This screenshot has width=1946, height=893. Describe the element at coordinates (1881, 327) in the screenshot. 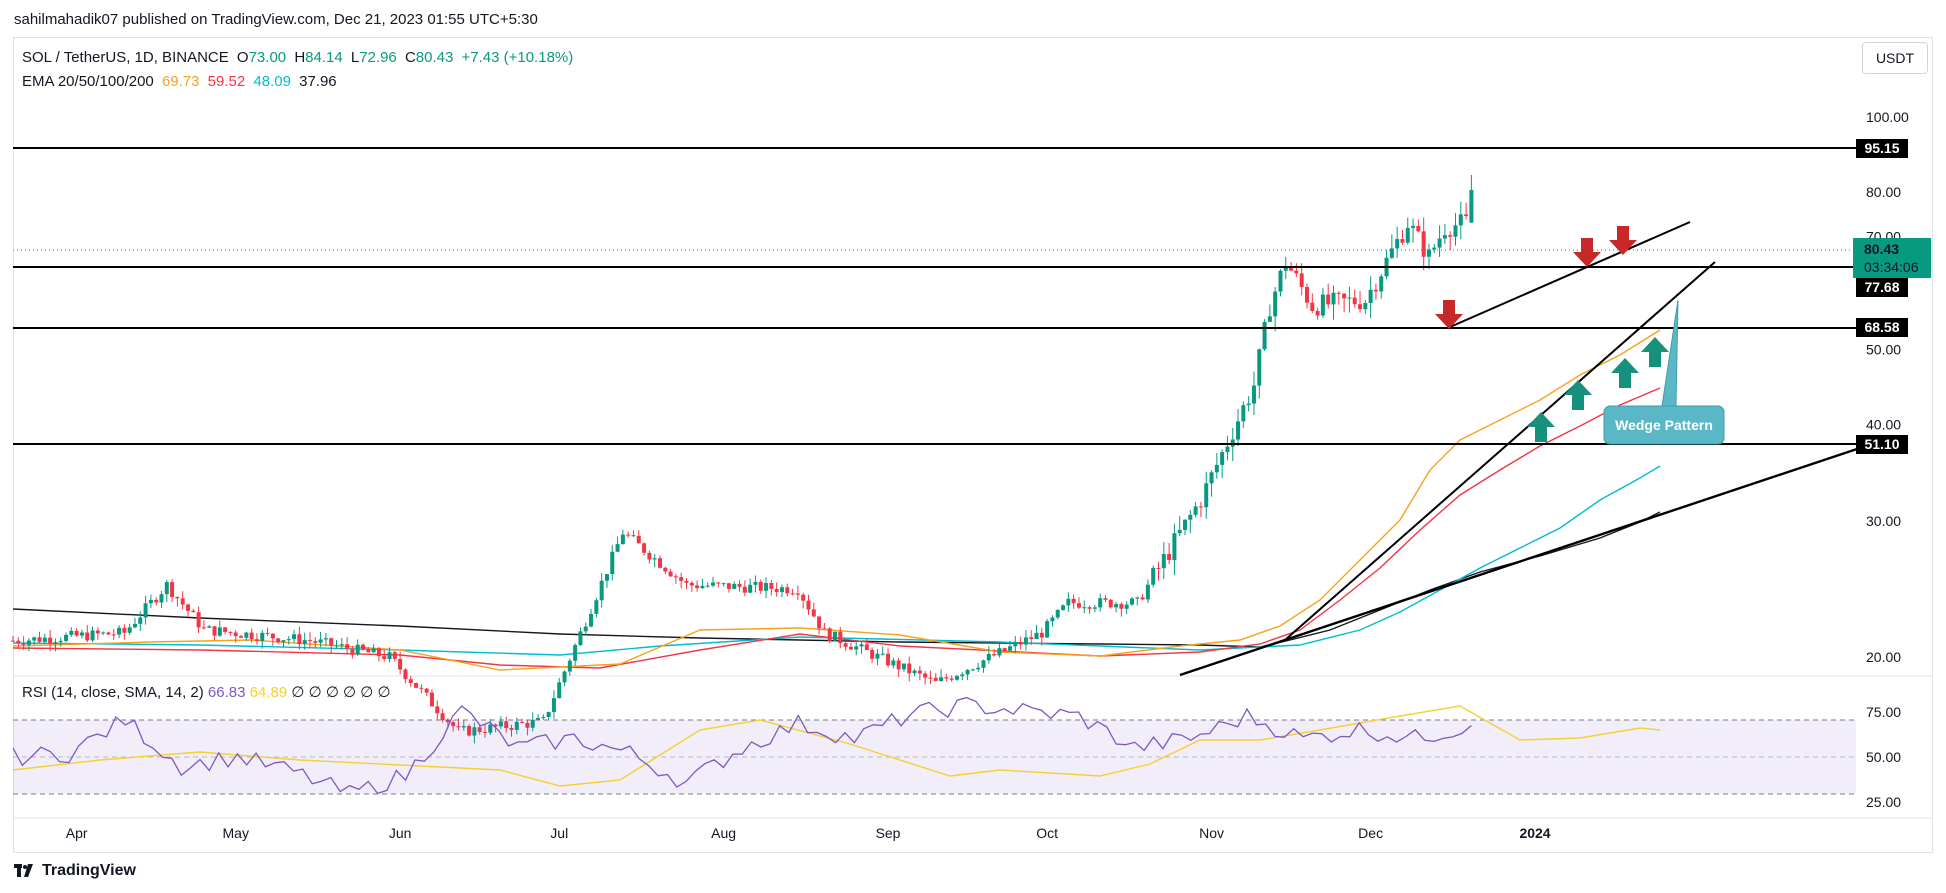

I see `svg-text: 68.58` at that location.